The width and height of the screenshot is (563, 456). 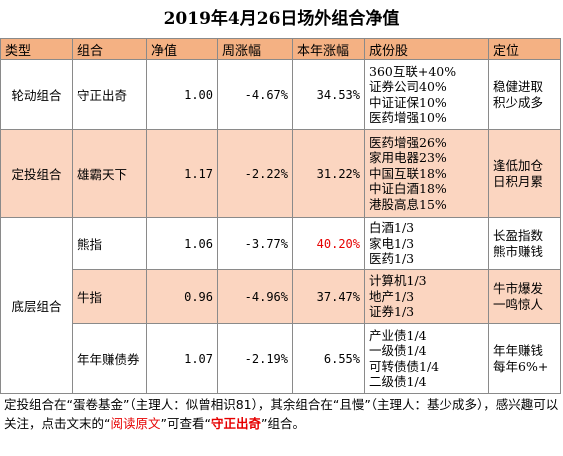 What do you see at coordinates (255, 94) in the screenshot?
I see `weekly-change: -4.67%` at bounding box center [255, 94].